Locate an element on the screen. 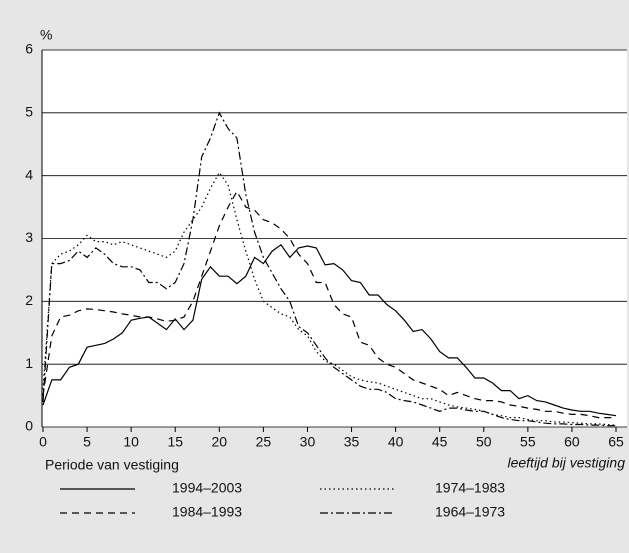  y-tick-label: 0 is located at coordinates (29, 426).